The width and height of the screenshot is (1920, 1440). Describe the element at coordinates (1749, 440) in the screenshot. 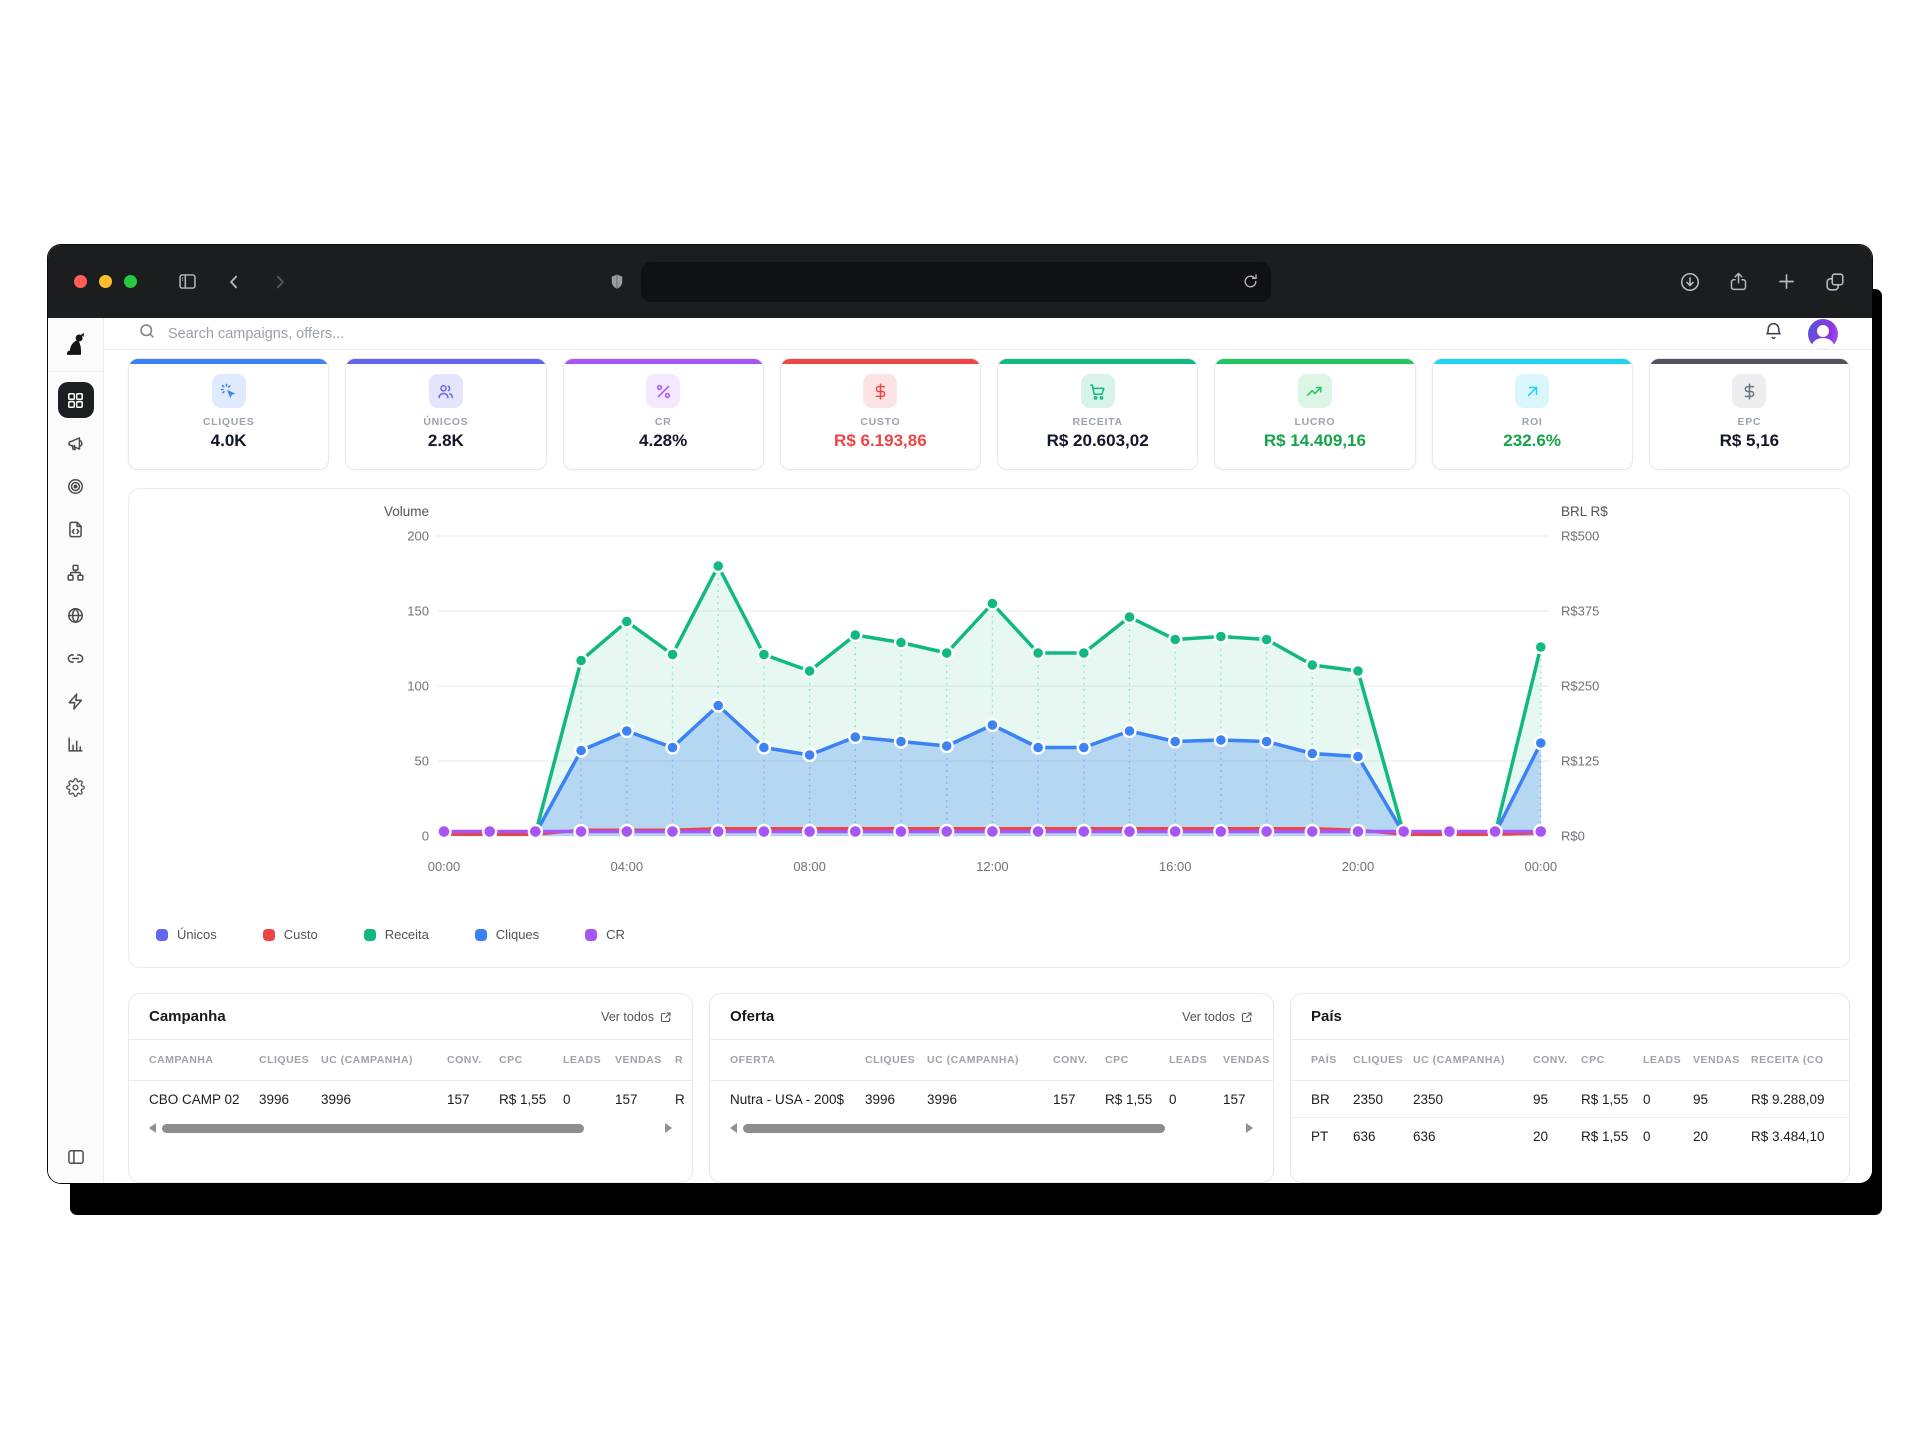

I see `kpi-value: R$ 5,16` at that location.